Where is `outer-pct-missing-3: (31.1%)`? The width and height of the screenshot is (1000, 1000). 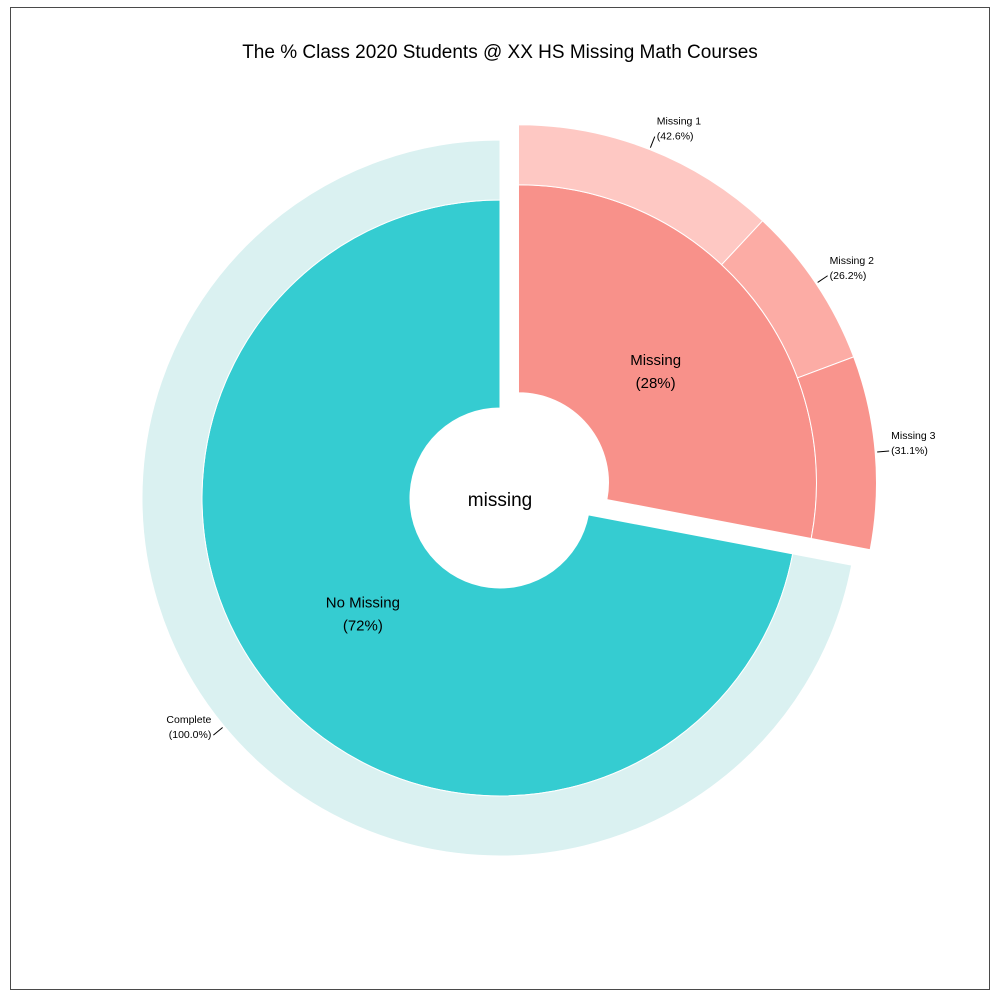 outer-pct-missing-3: (31.1%) is located at coordinates (909, 451).